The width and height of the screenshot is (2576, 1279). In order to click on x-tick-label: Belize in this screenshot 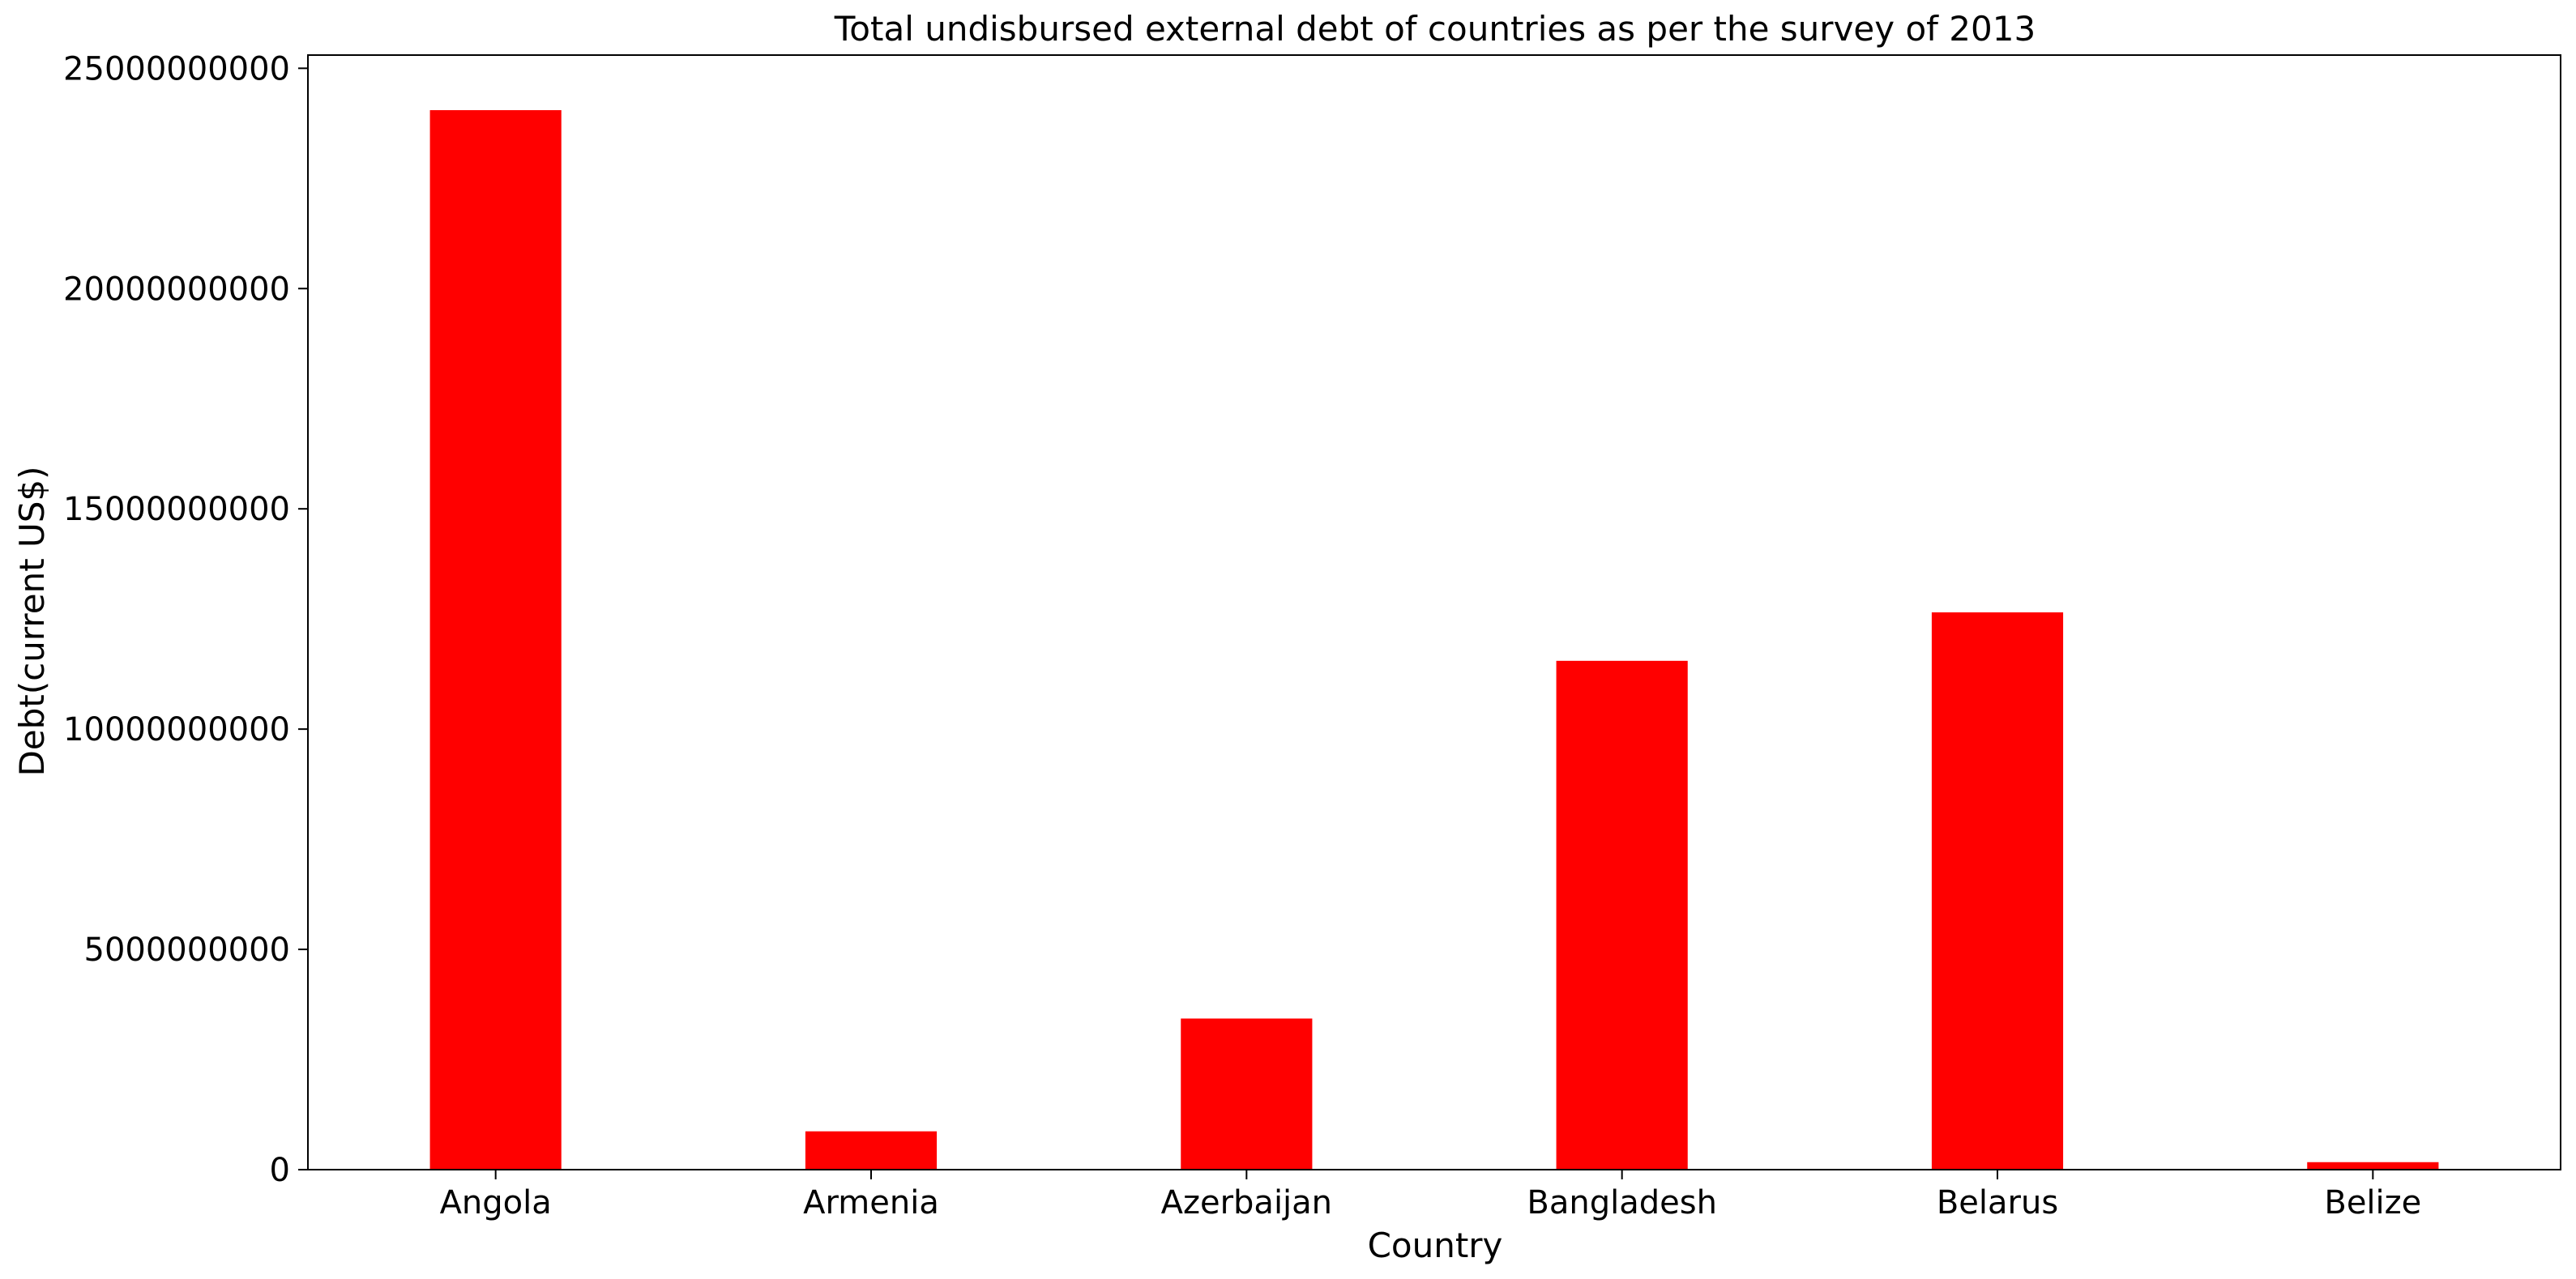, I will do `click(2372, 1202)`.